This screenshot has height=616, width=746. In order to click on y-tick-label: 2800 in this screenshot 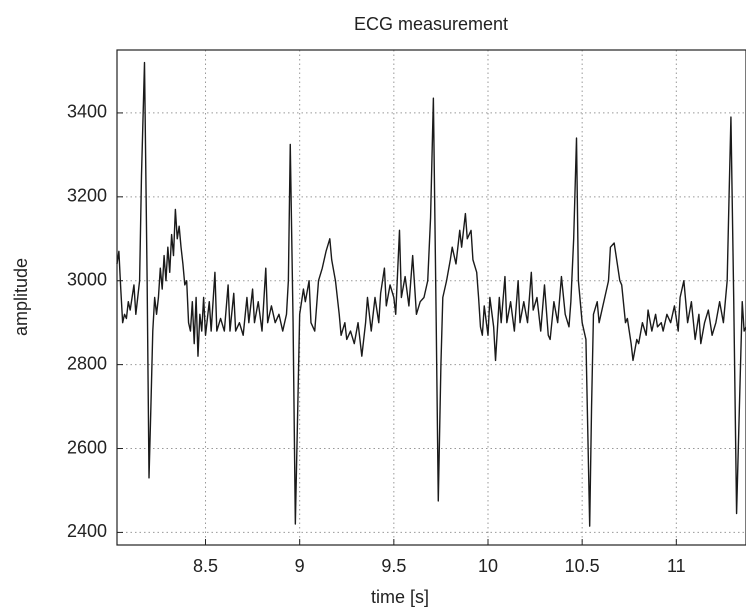, I will do `click(87, 363)`.